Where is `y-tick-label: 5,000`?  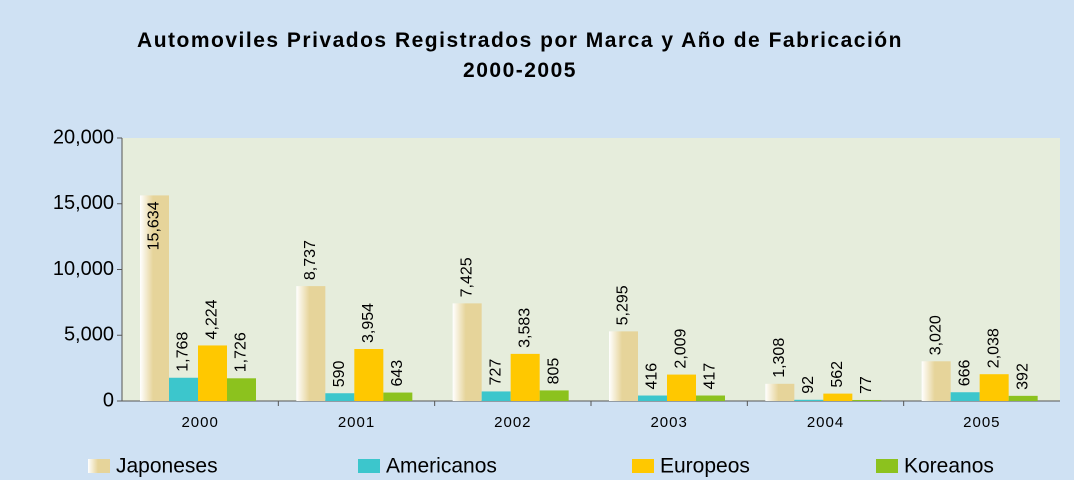 y-tick-label: 5,000 is located at coordinates (89, 335).